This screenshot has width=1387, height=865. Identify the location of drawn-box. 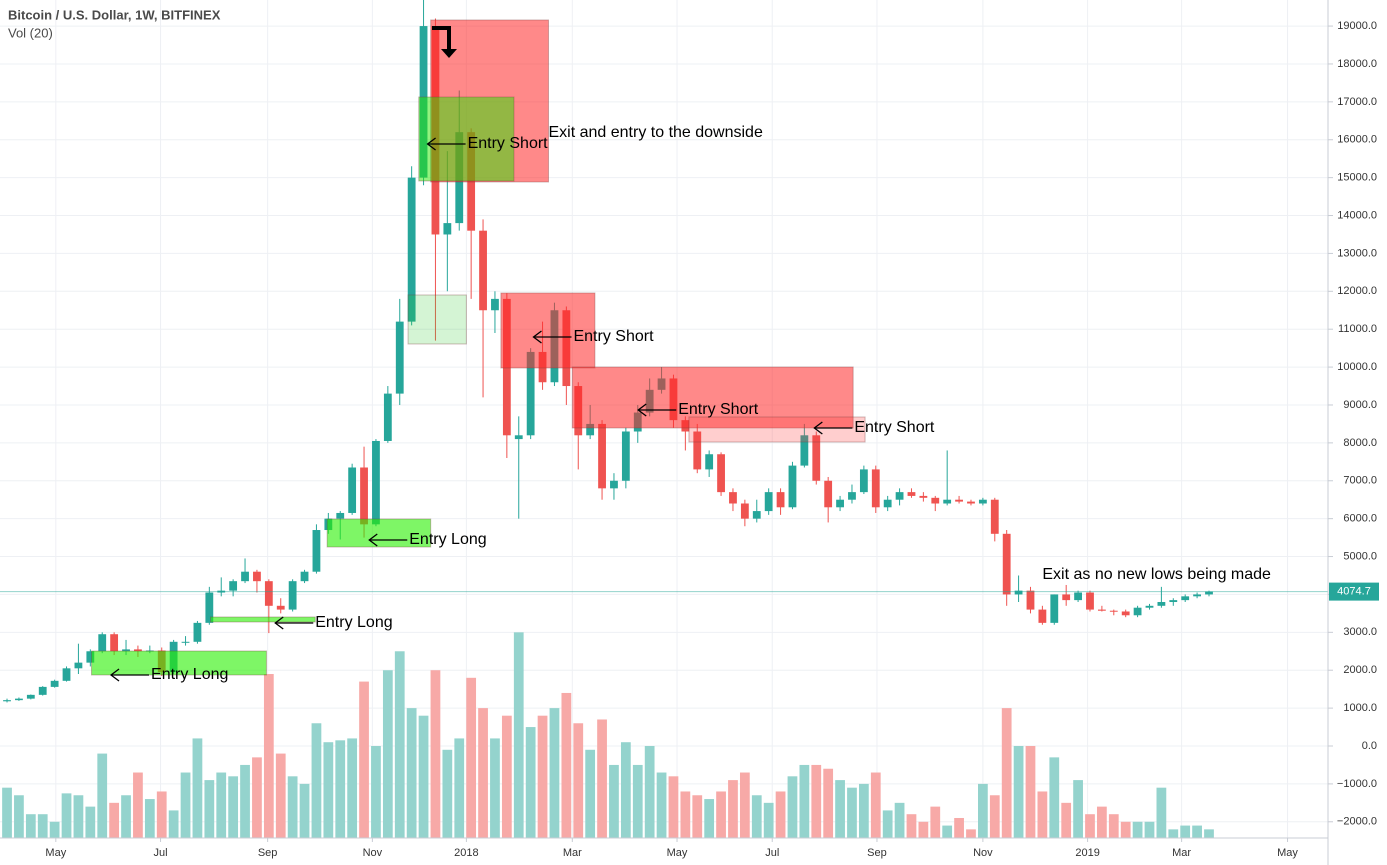
(379, 533).